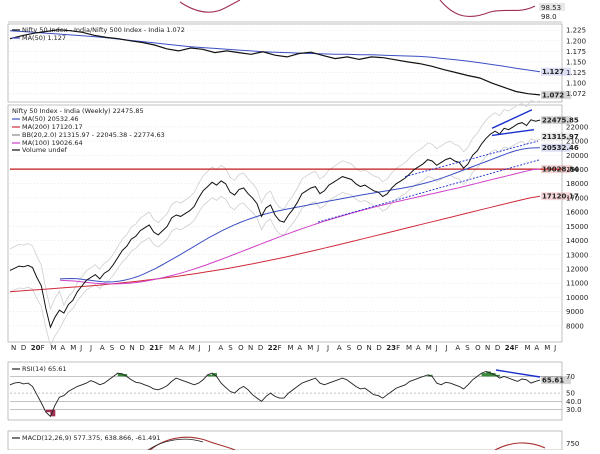  I want to click on price-tick-14: 22000, so click(577, 127).